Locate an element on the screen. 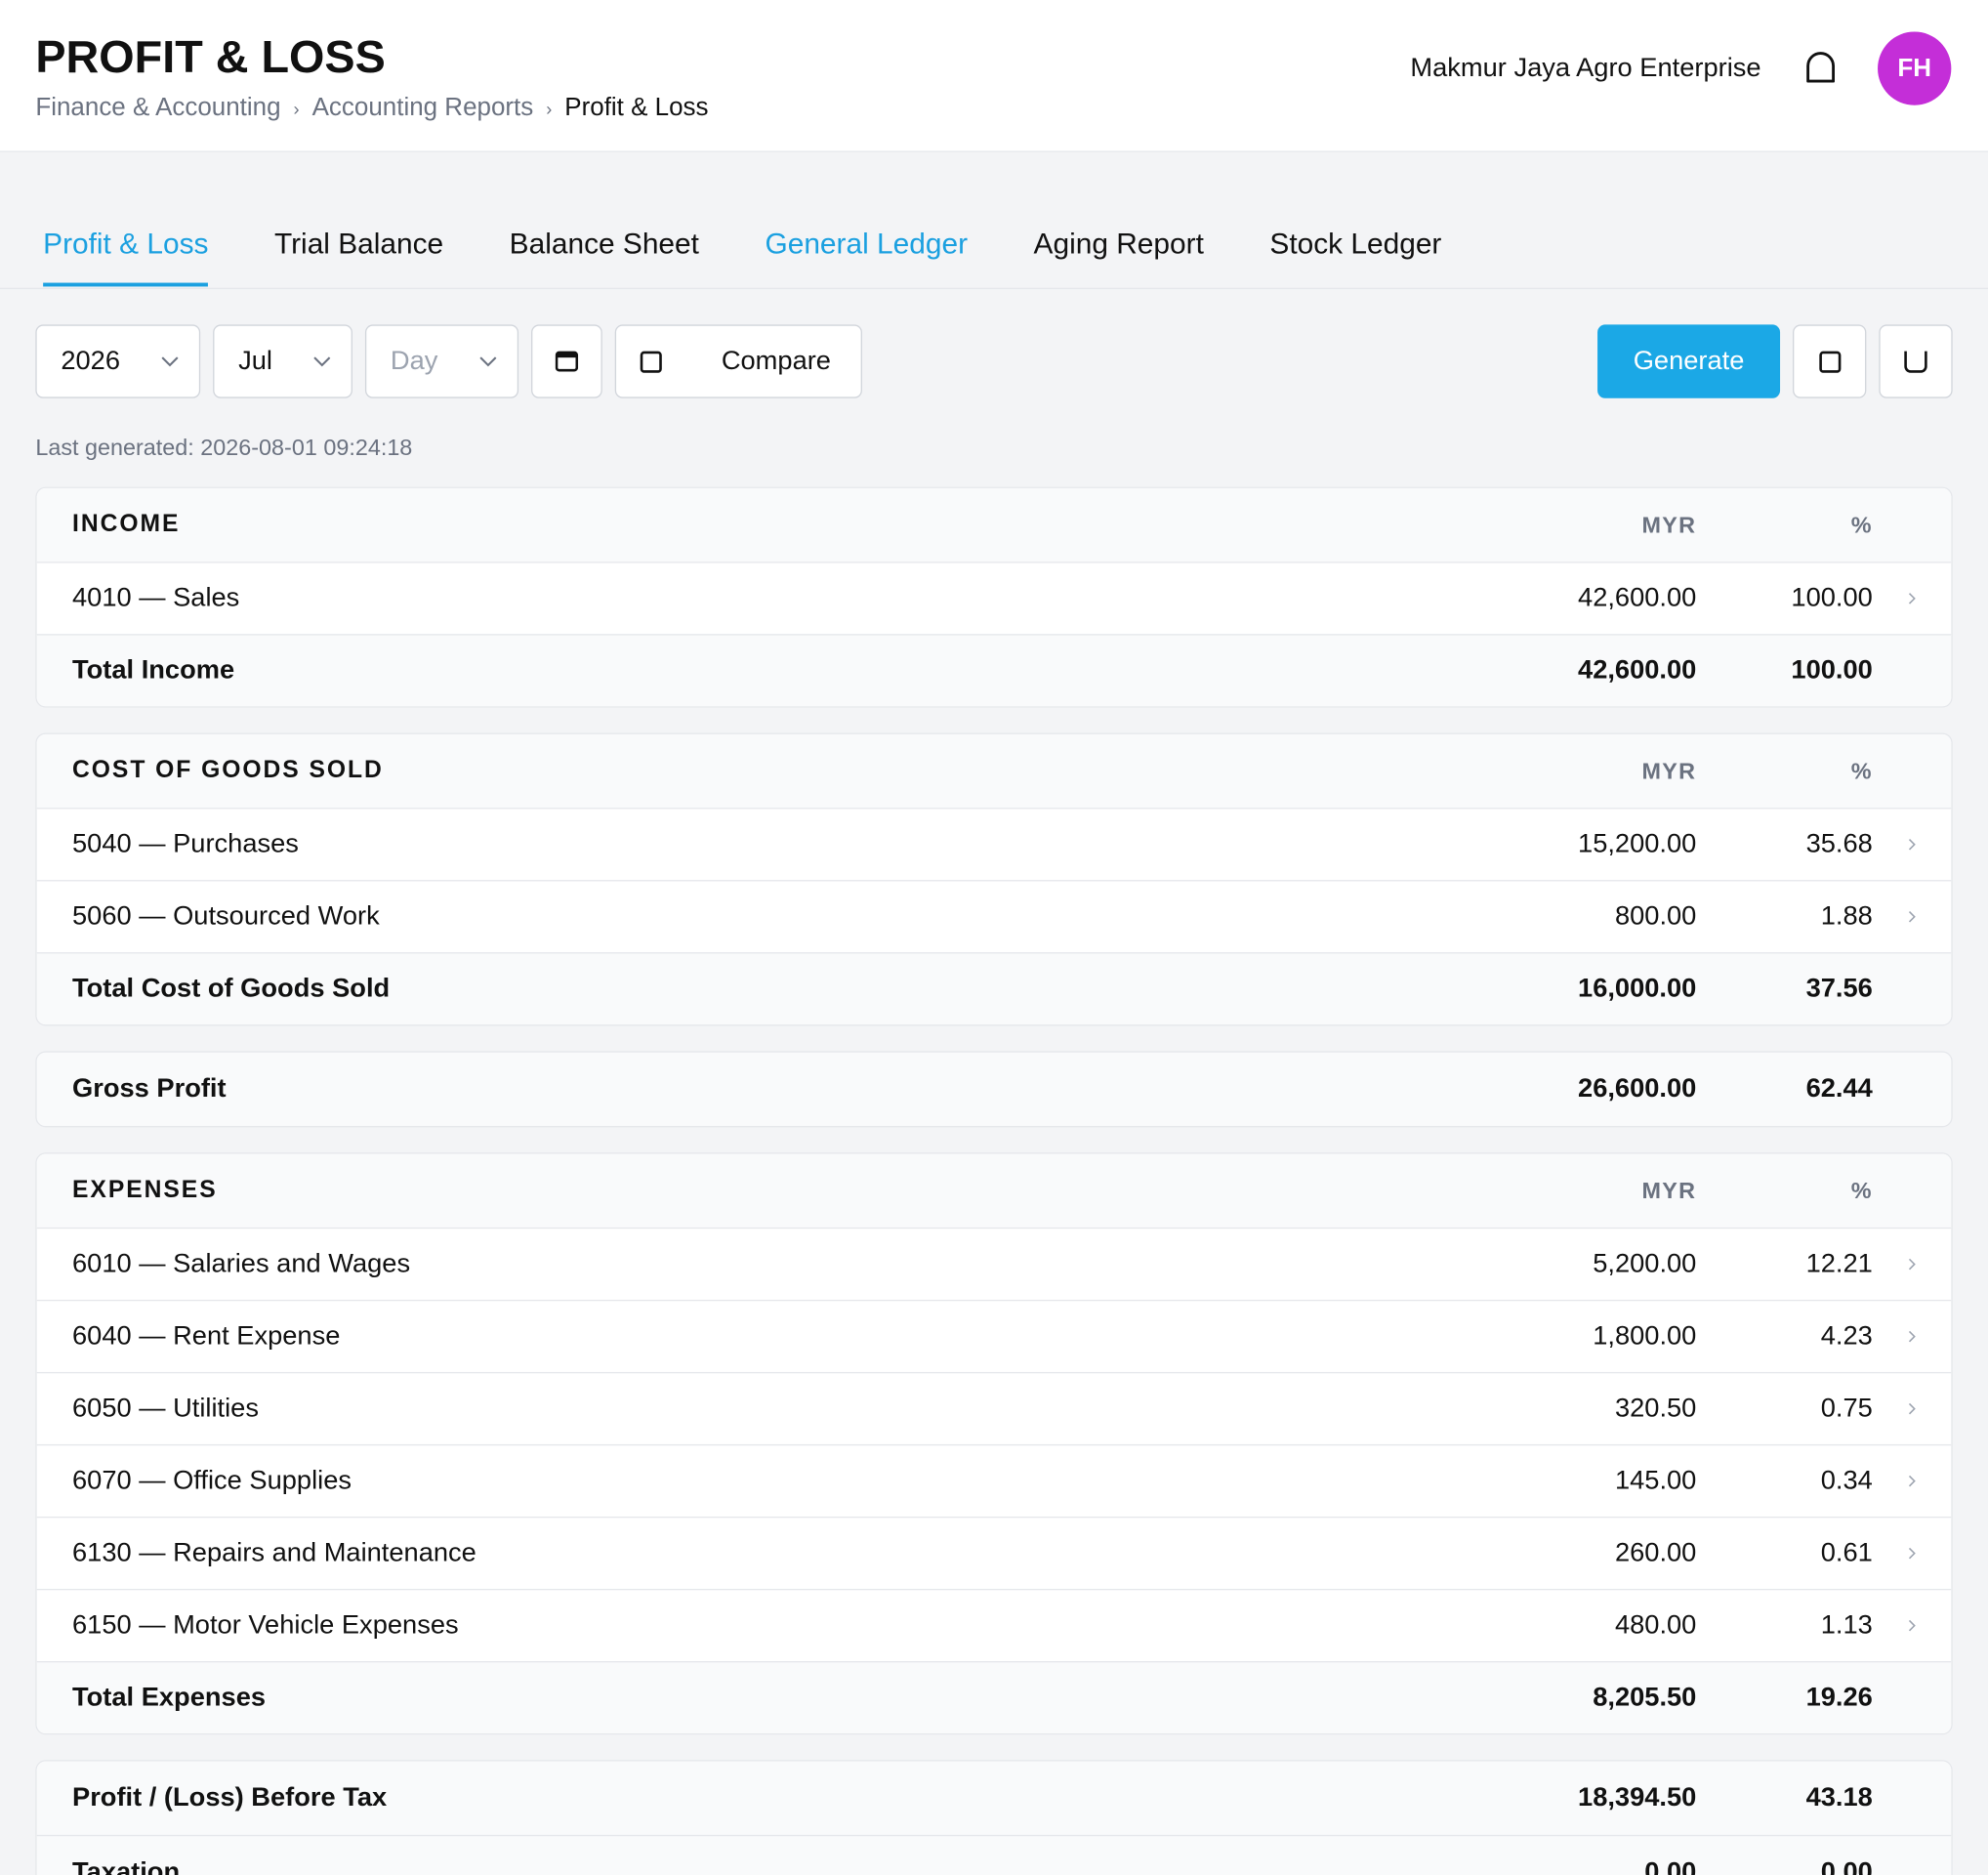  percent: 19.26 is located at coordinates (1839, 1697).